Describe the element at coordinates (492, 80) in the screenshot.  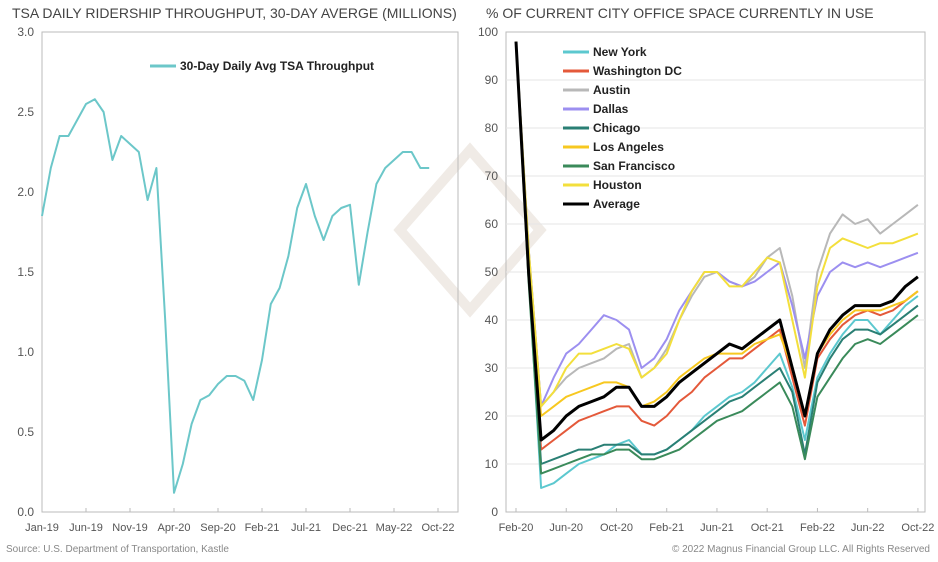
I see `office-y-tick-label: 90` at that location.